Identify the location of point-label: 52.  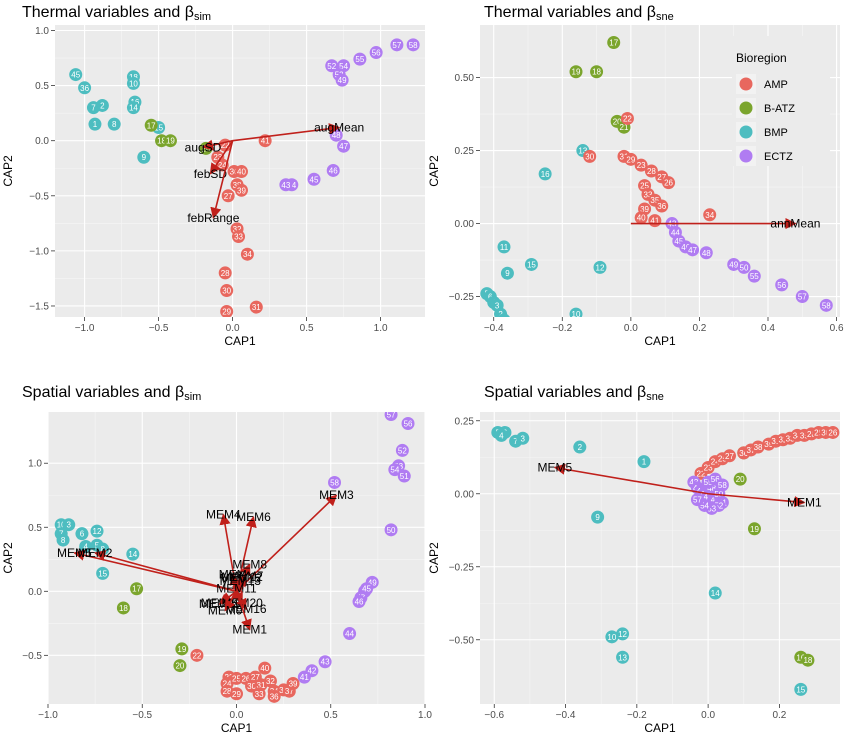
(402, 450).